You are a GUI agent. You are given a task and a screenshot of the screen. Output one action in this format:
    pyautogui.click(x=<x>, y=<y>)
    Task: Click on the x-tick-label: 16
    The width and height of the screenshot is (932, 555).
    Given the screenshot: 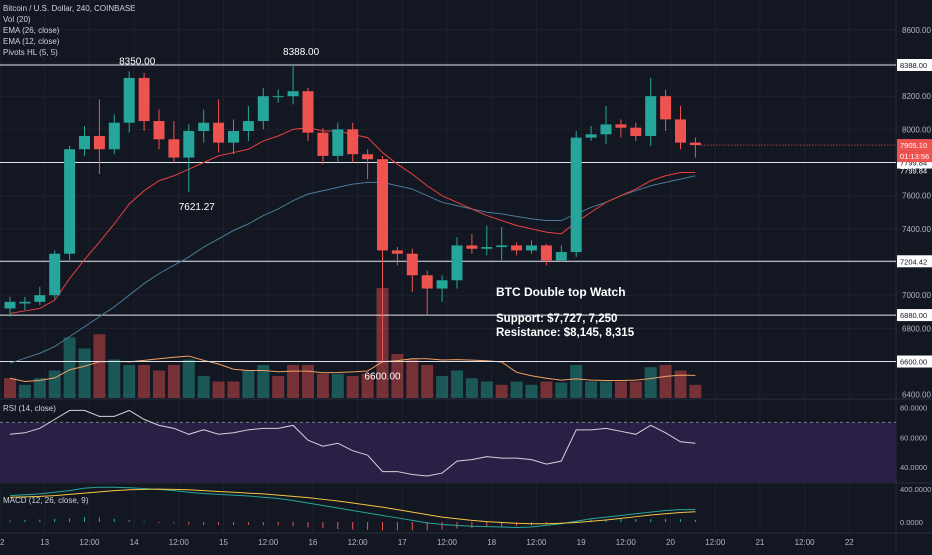 What is the action you would take?
    pyautogui.click(x=312, y=542)
    